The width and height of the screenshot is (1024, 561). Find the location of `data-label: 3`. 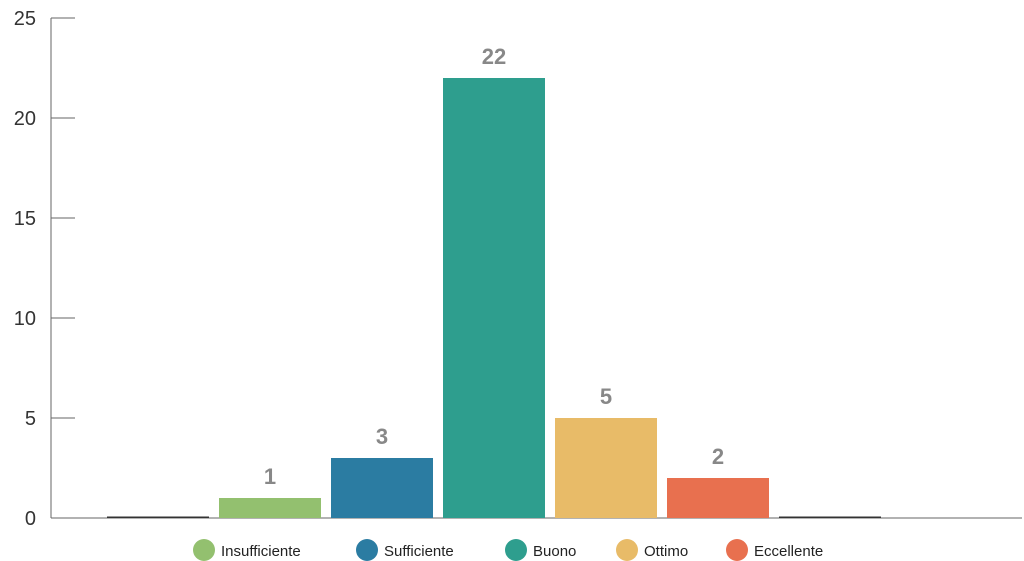

data-label: 3 is located at coordinates (382, 436).